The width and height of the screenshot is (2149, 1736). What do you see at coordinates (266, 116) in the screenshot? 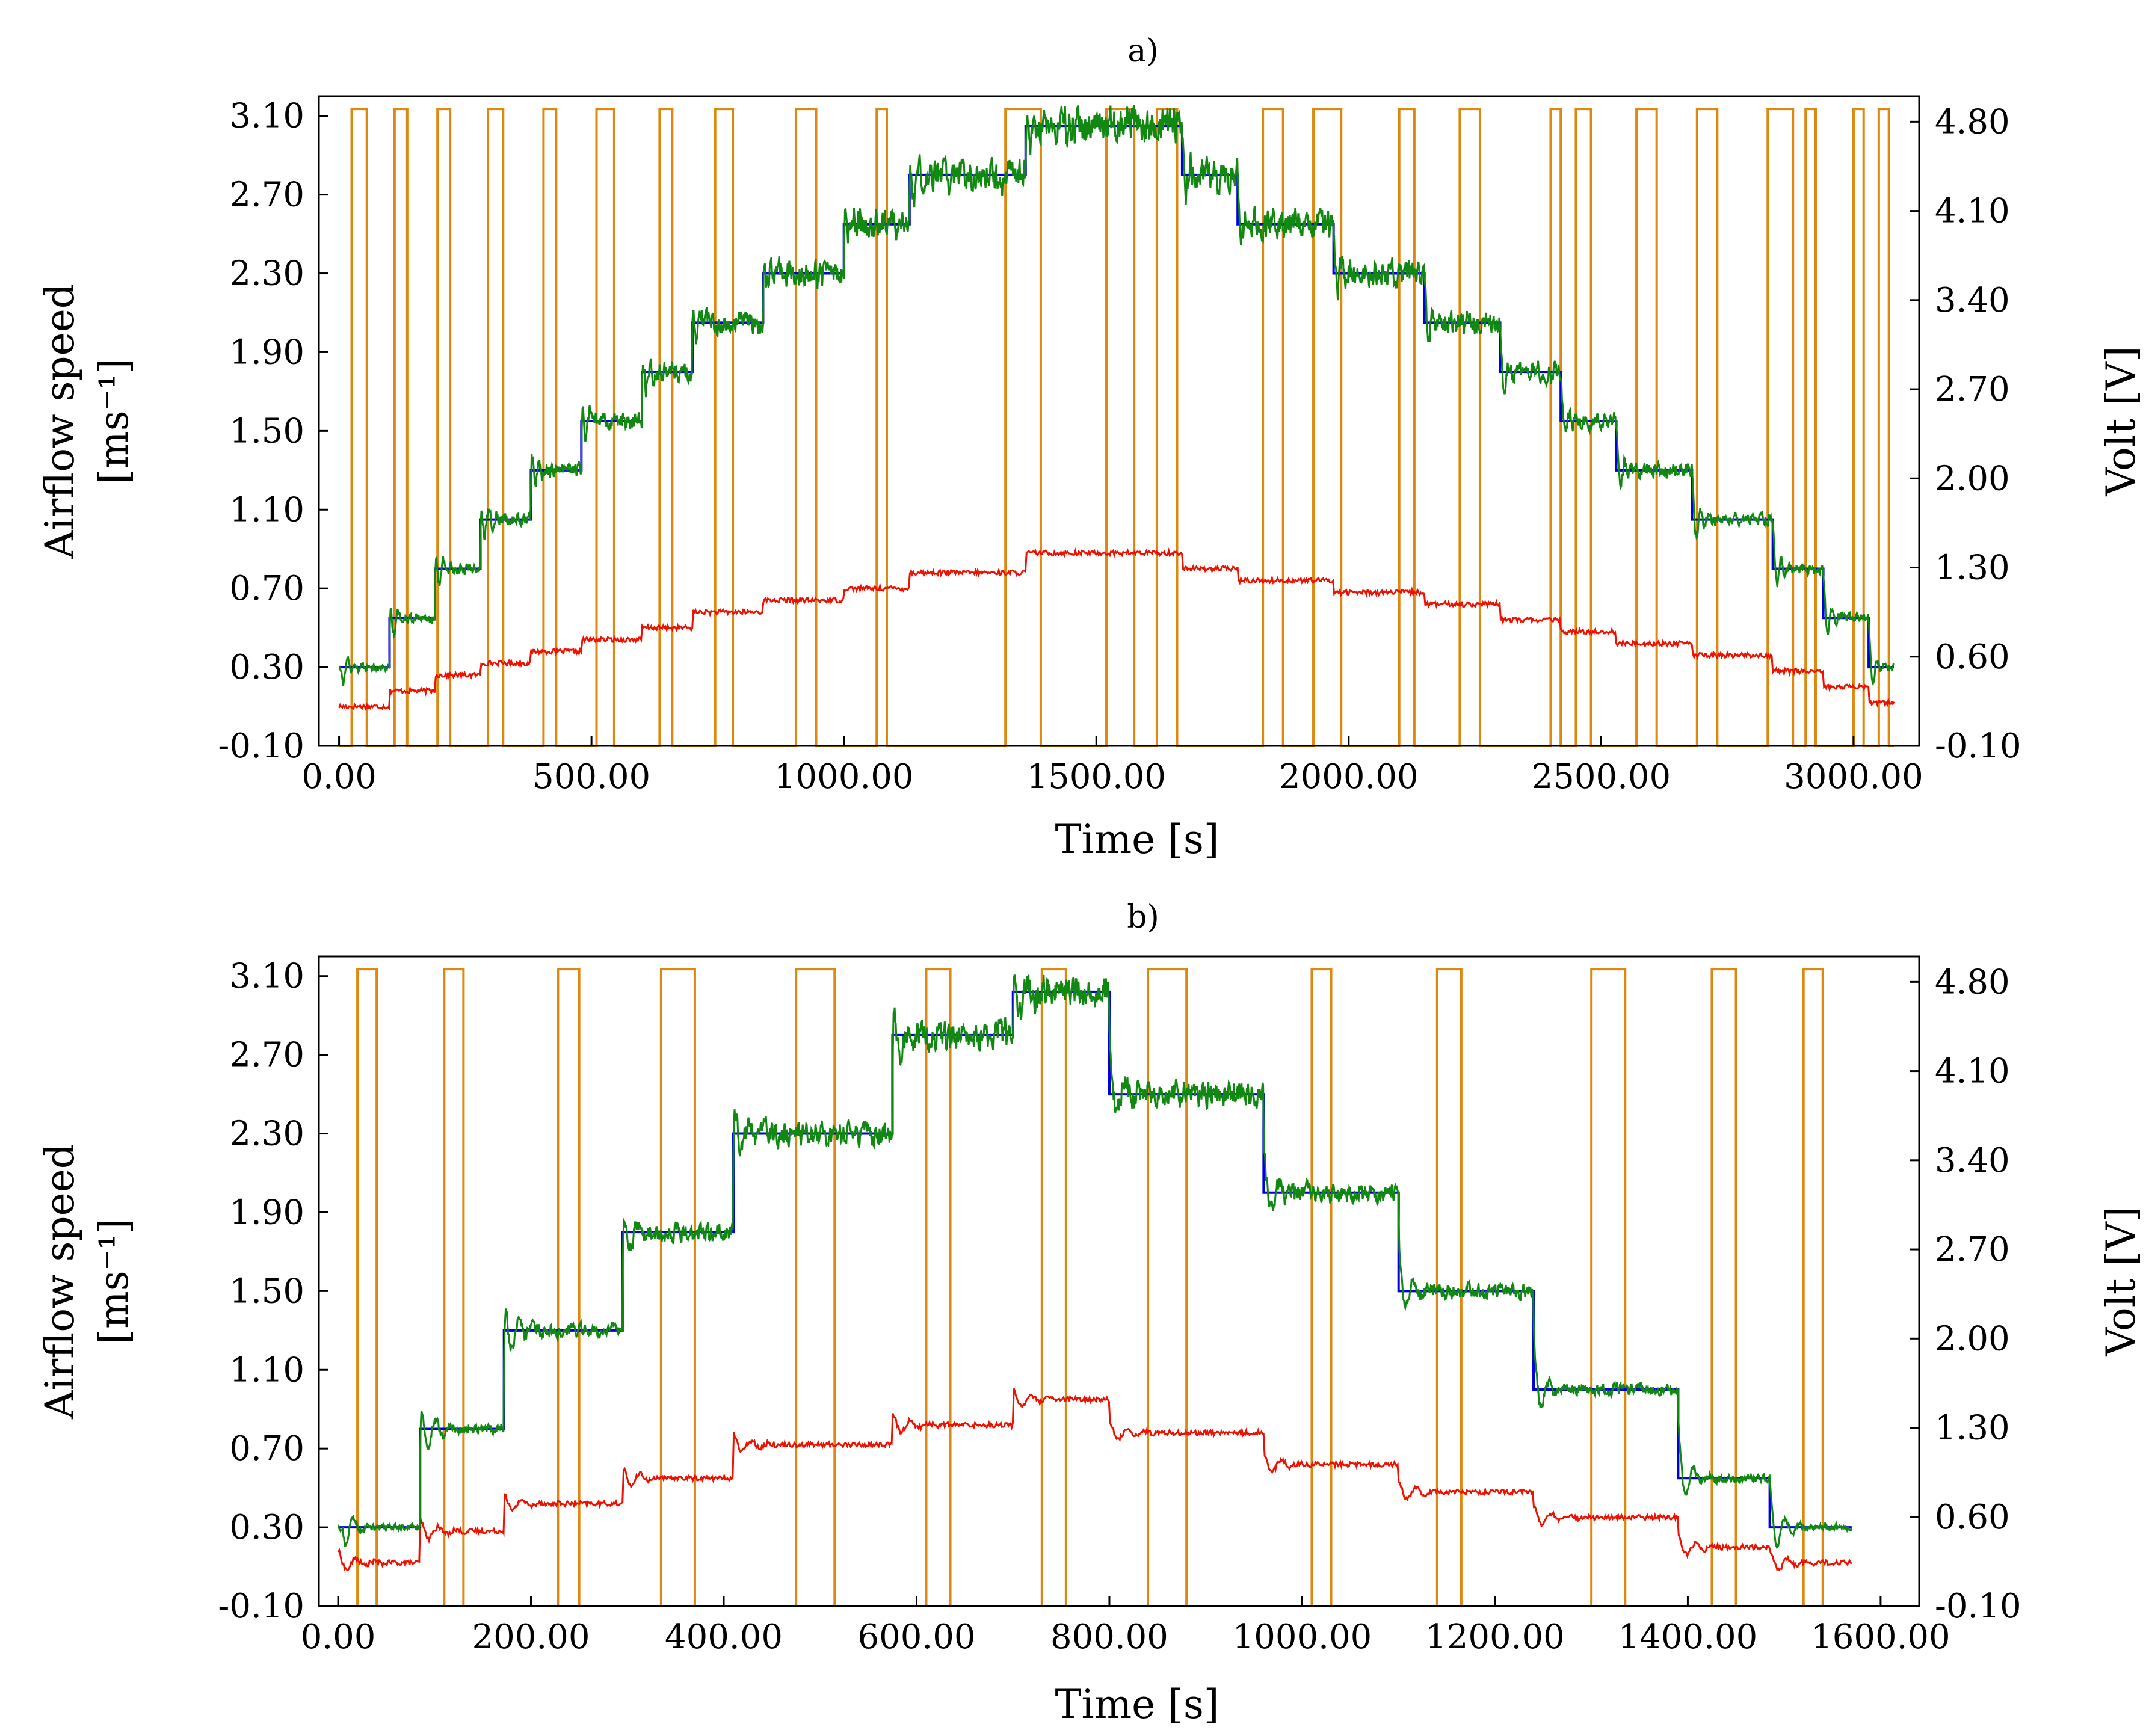
I see `panel-a-y-tick-label: 3.10` at bounding box center [266, 116].